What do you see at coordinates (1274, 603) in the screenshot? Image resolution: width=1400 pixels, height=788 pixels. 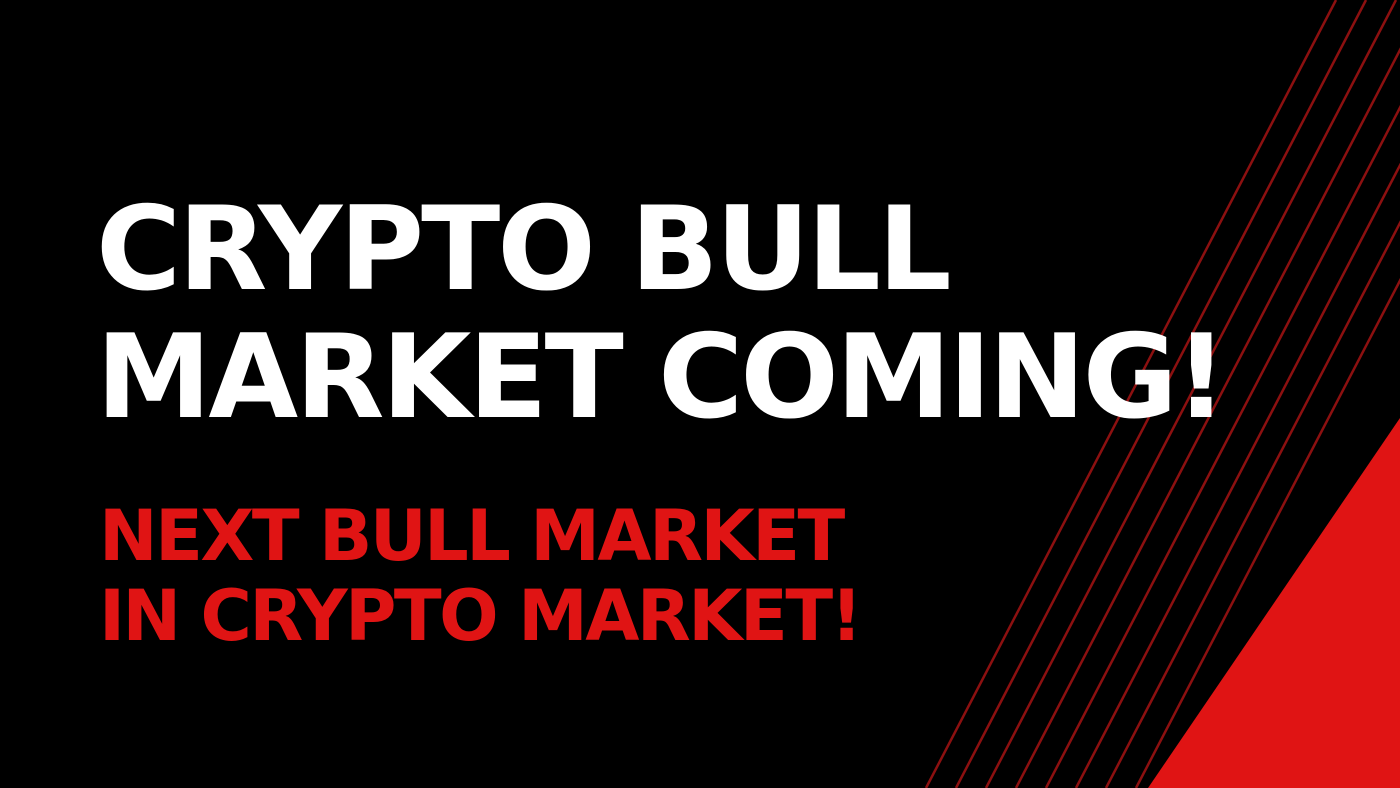 I see `red-triangle-corner-icon` at bounding box center [1274, 603].